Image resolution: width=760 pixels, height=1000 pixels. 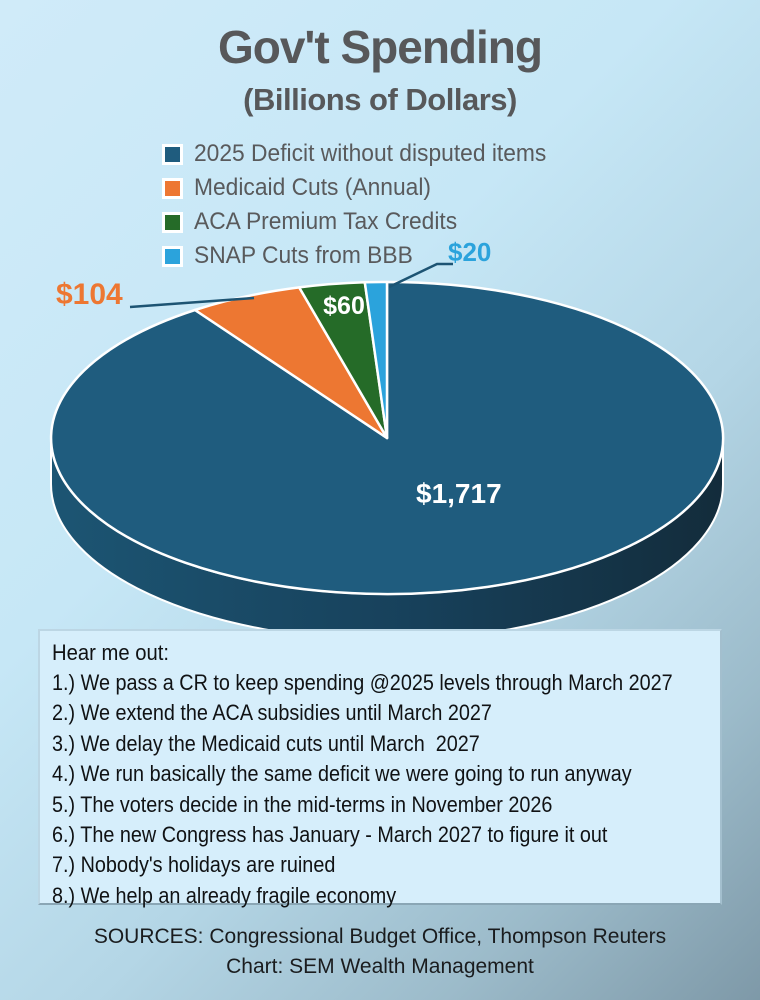 I want to click on leader-lines, so click(x=291, y=285).